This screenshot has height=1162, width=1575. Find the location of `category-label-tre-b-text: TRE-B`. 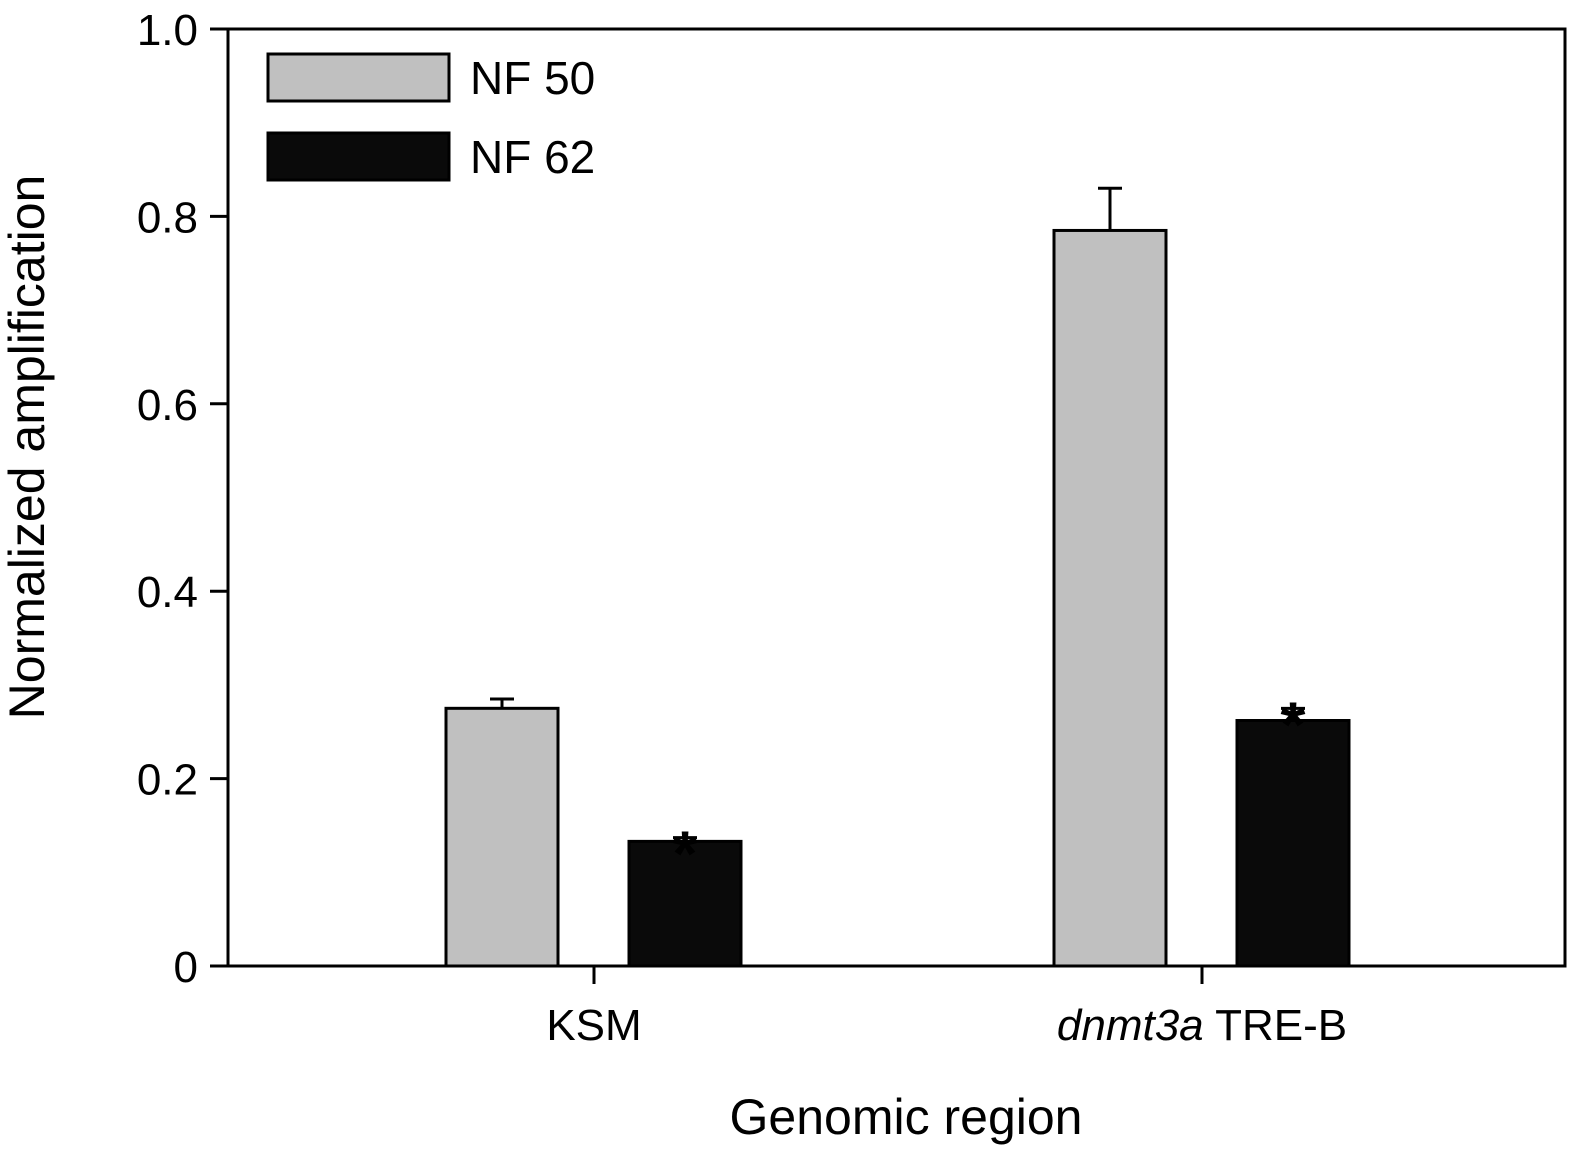

category-label-tre-b-text: TRE-B is located at coordinates (1275, 1025).